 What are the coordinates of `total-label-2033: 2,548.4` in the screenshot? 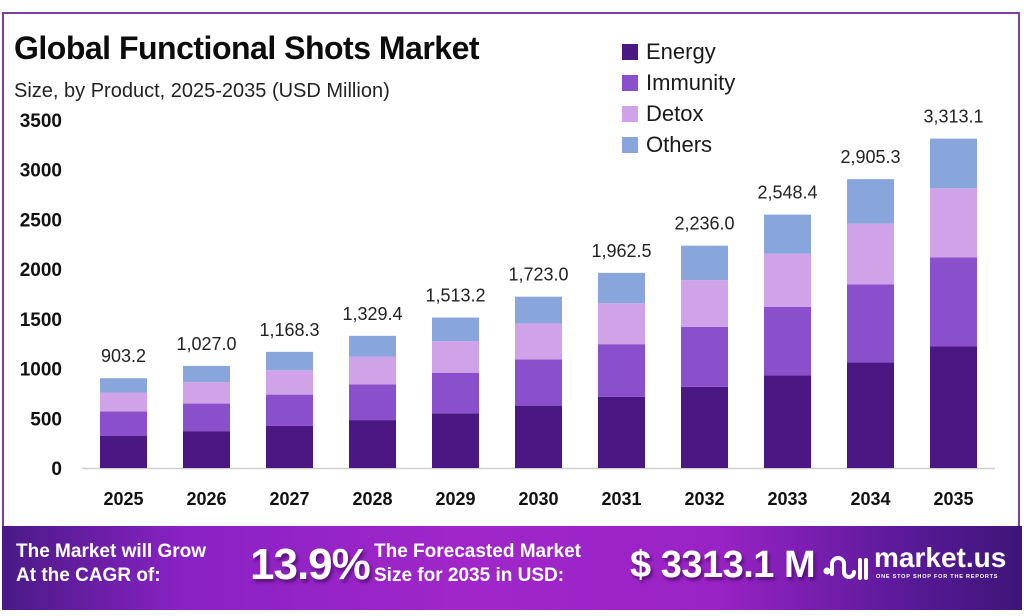 It's located at (787, 193).